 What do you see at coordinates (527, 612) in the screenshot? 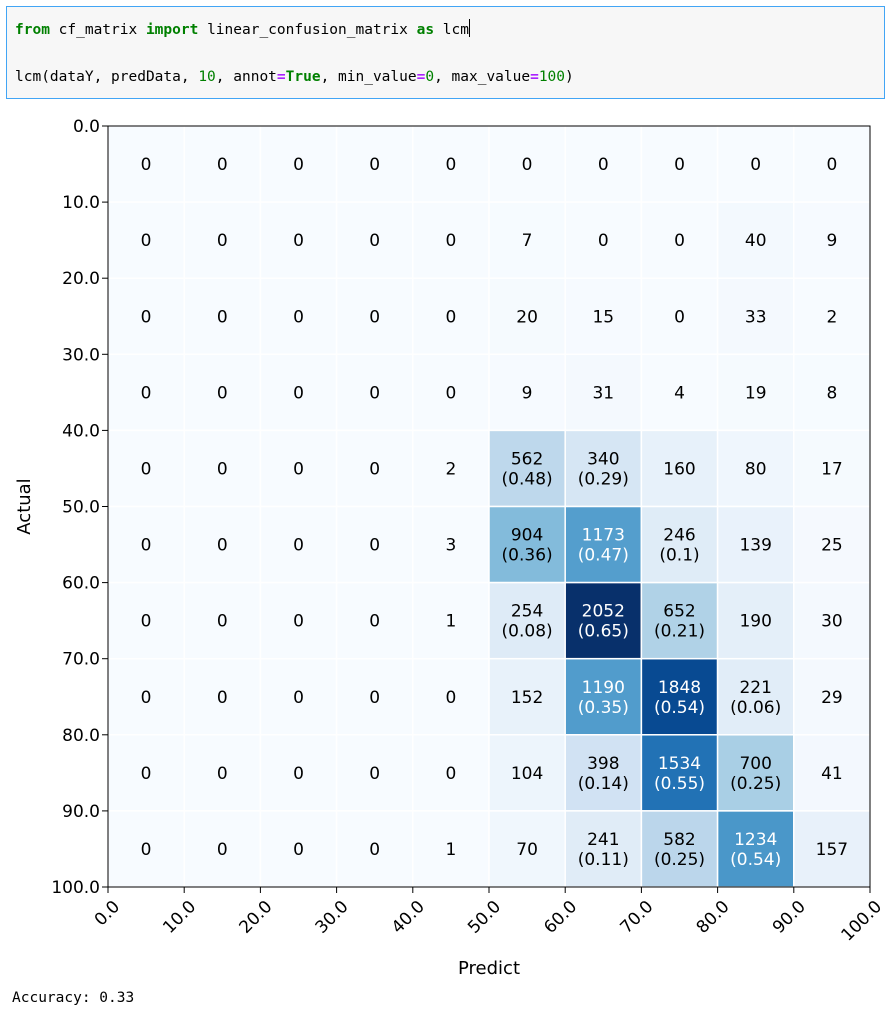
I see `cell-count-label: 254` at bounding box center [527, 612].